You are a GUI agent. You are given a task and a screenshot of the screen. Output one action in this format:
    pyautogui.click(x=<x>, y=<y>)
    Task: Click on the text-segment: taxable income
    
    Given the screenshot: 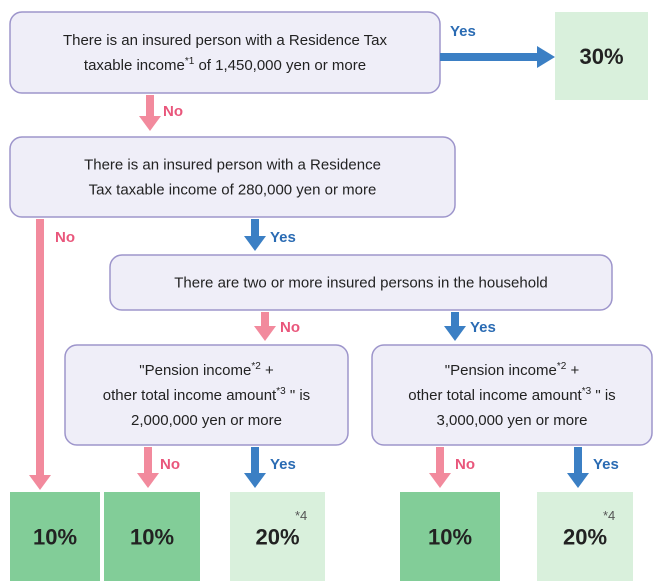 What is the action you would take?
    pyautogui.click(x=134, y=65)
    